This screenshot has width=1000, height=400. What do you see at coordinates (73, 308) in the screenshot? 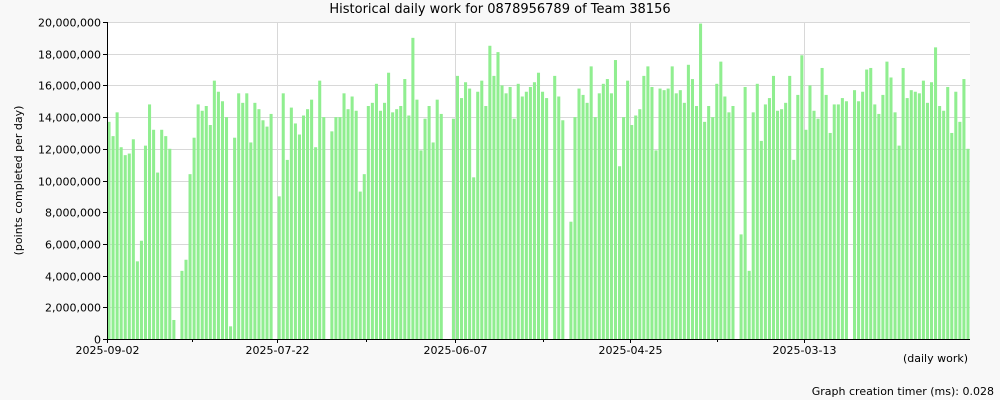
I see `y-tick-label: 2,000,000` at bounding box center [73, 308].